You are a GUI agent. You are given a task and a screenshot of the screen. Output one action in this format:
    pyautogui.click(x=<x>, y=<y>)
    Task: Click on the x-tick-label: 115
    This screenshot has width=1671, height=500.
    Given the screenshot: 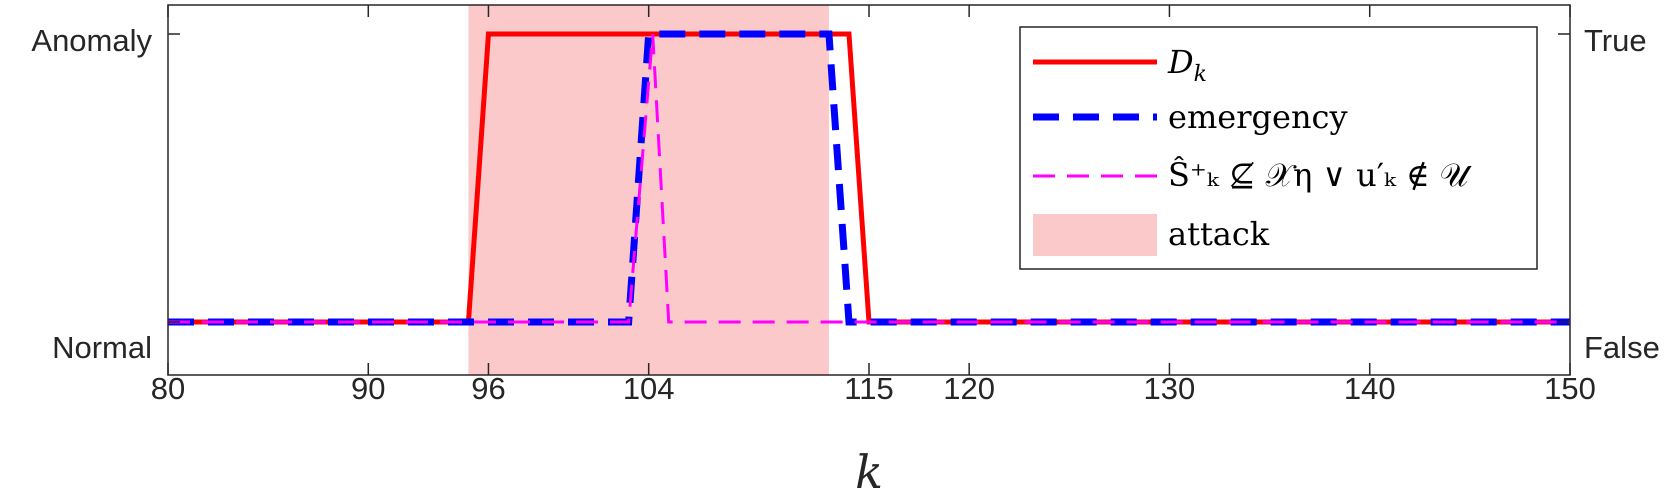 What is the action you would take?
    pyautogui.click(x=868, y=388)
    